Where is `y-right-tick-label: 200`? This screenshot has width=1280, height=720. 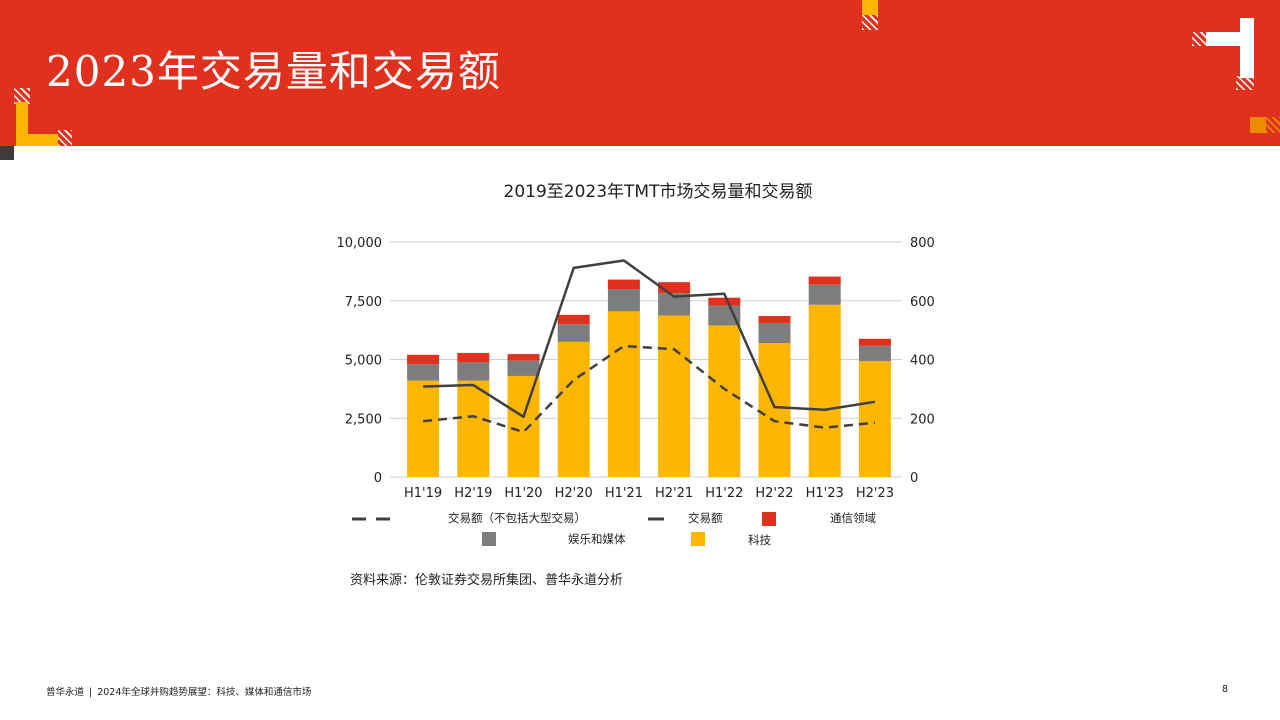 y-right-tick-label: 200 is located at coordinates (922, 419).